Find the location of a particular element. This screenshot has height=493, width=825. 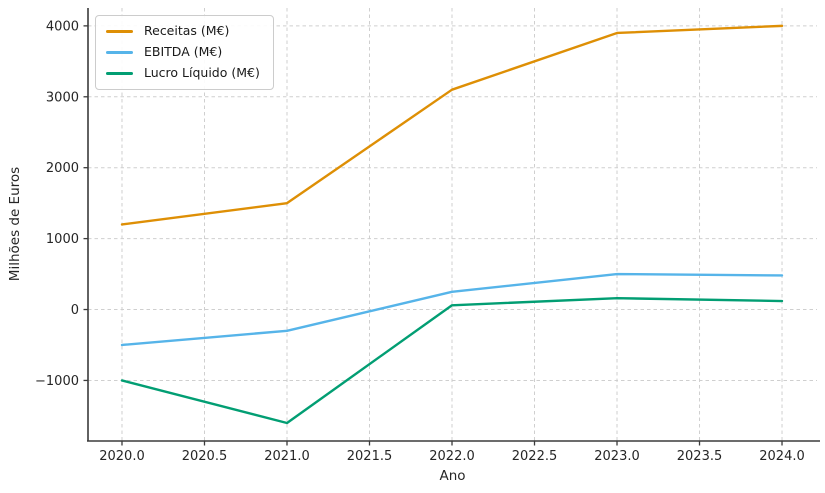

legend-line-swatch-lucro-liquido is located at coordinates (119, 73).